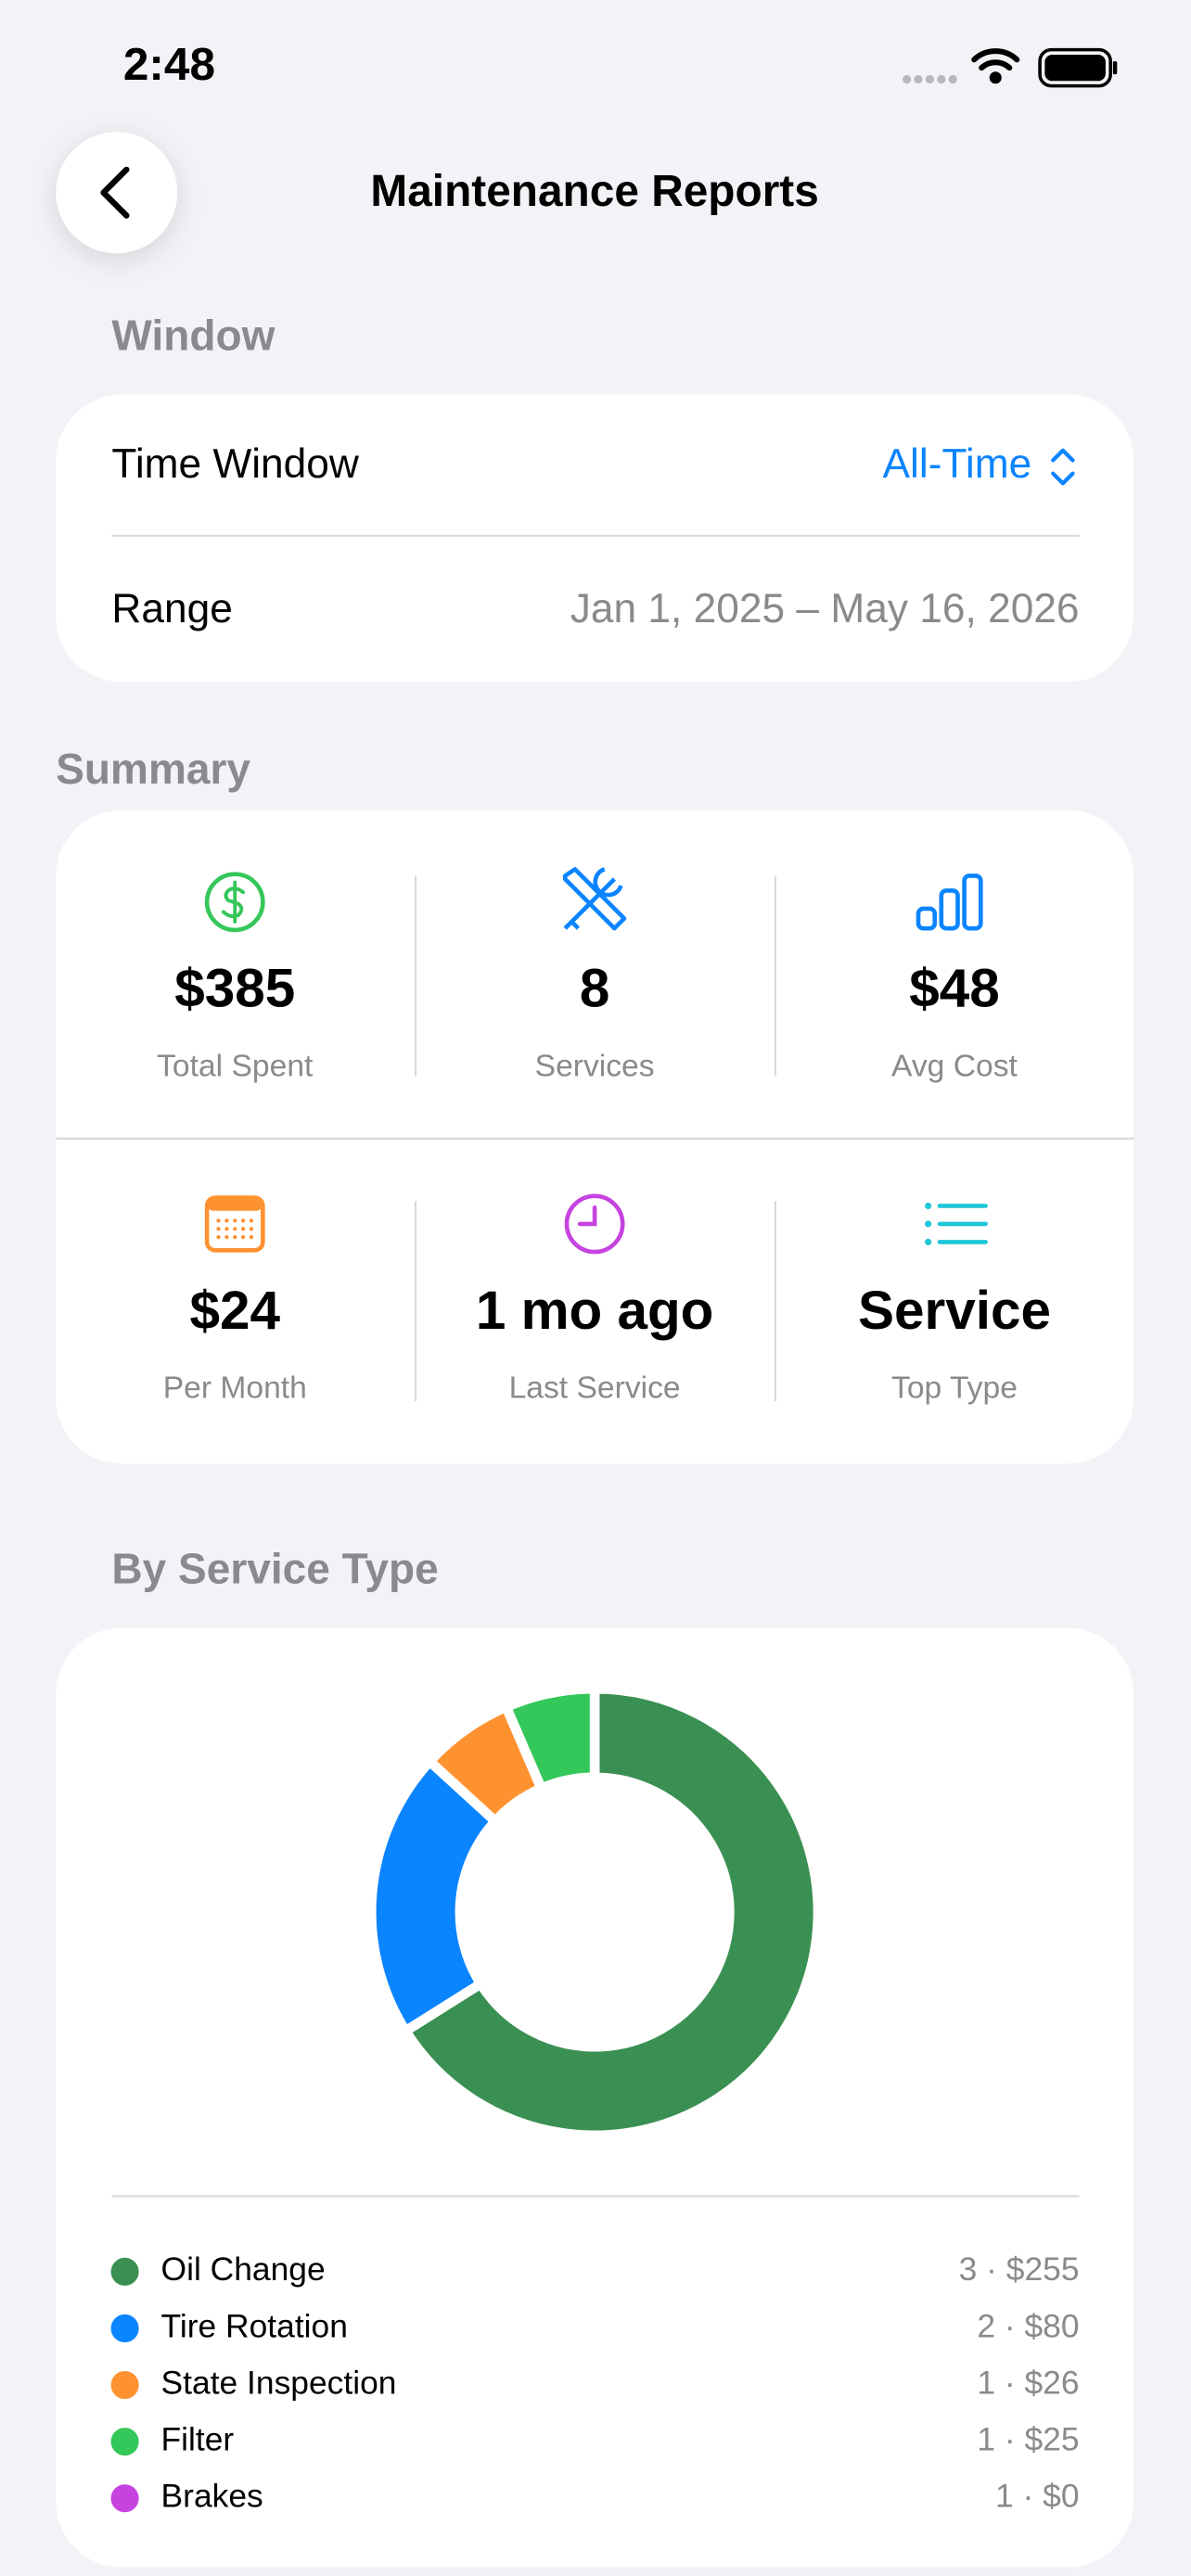 The image size is (1191, 2576). I want to click on donut-chart, so click(594, 1912).